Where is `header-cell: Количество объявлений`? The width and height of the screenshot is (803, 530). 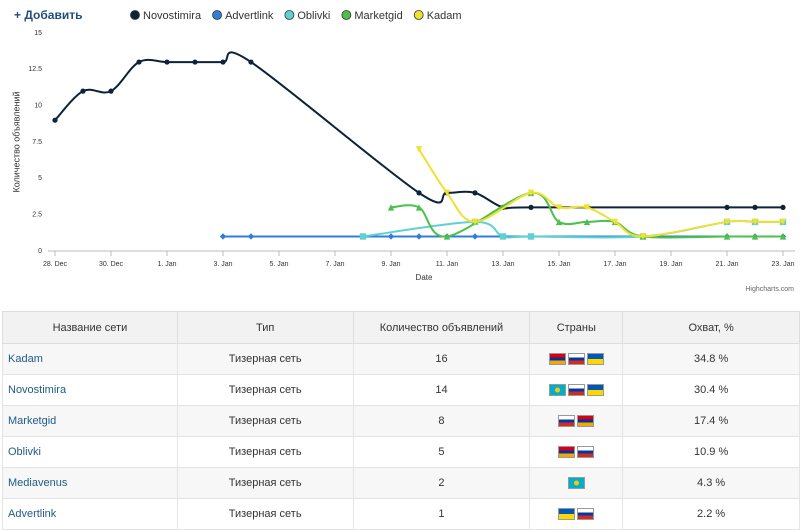 header-cell: Количество объявлений is located at coordinates (441, 327).